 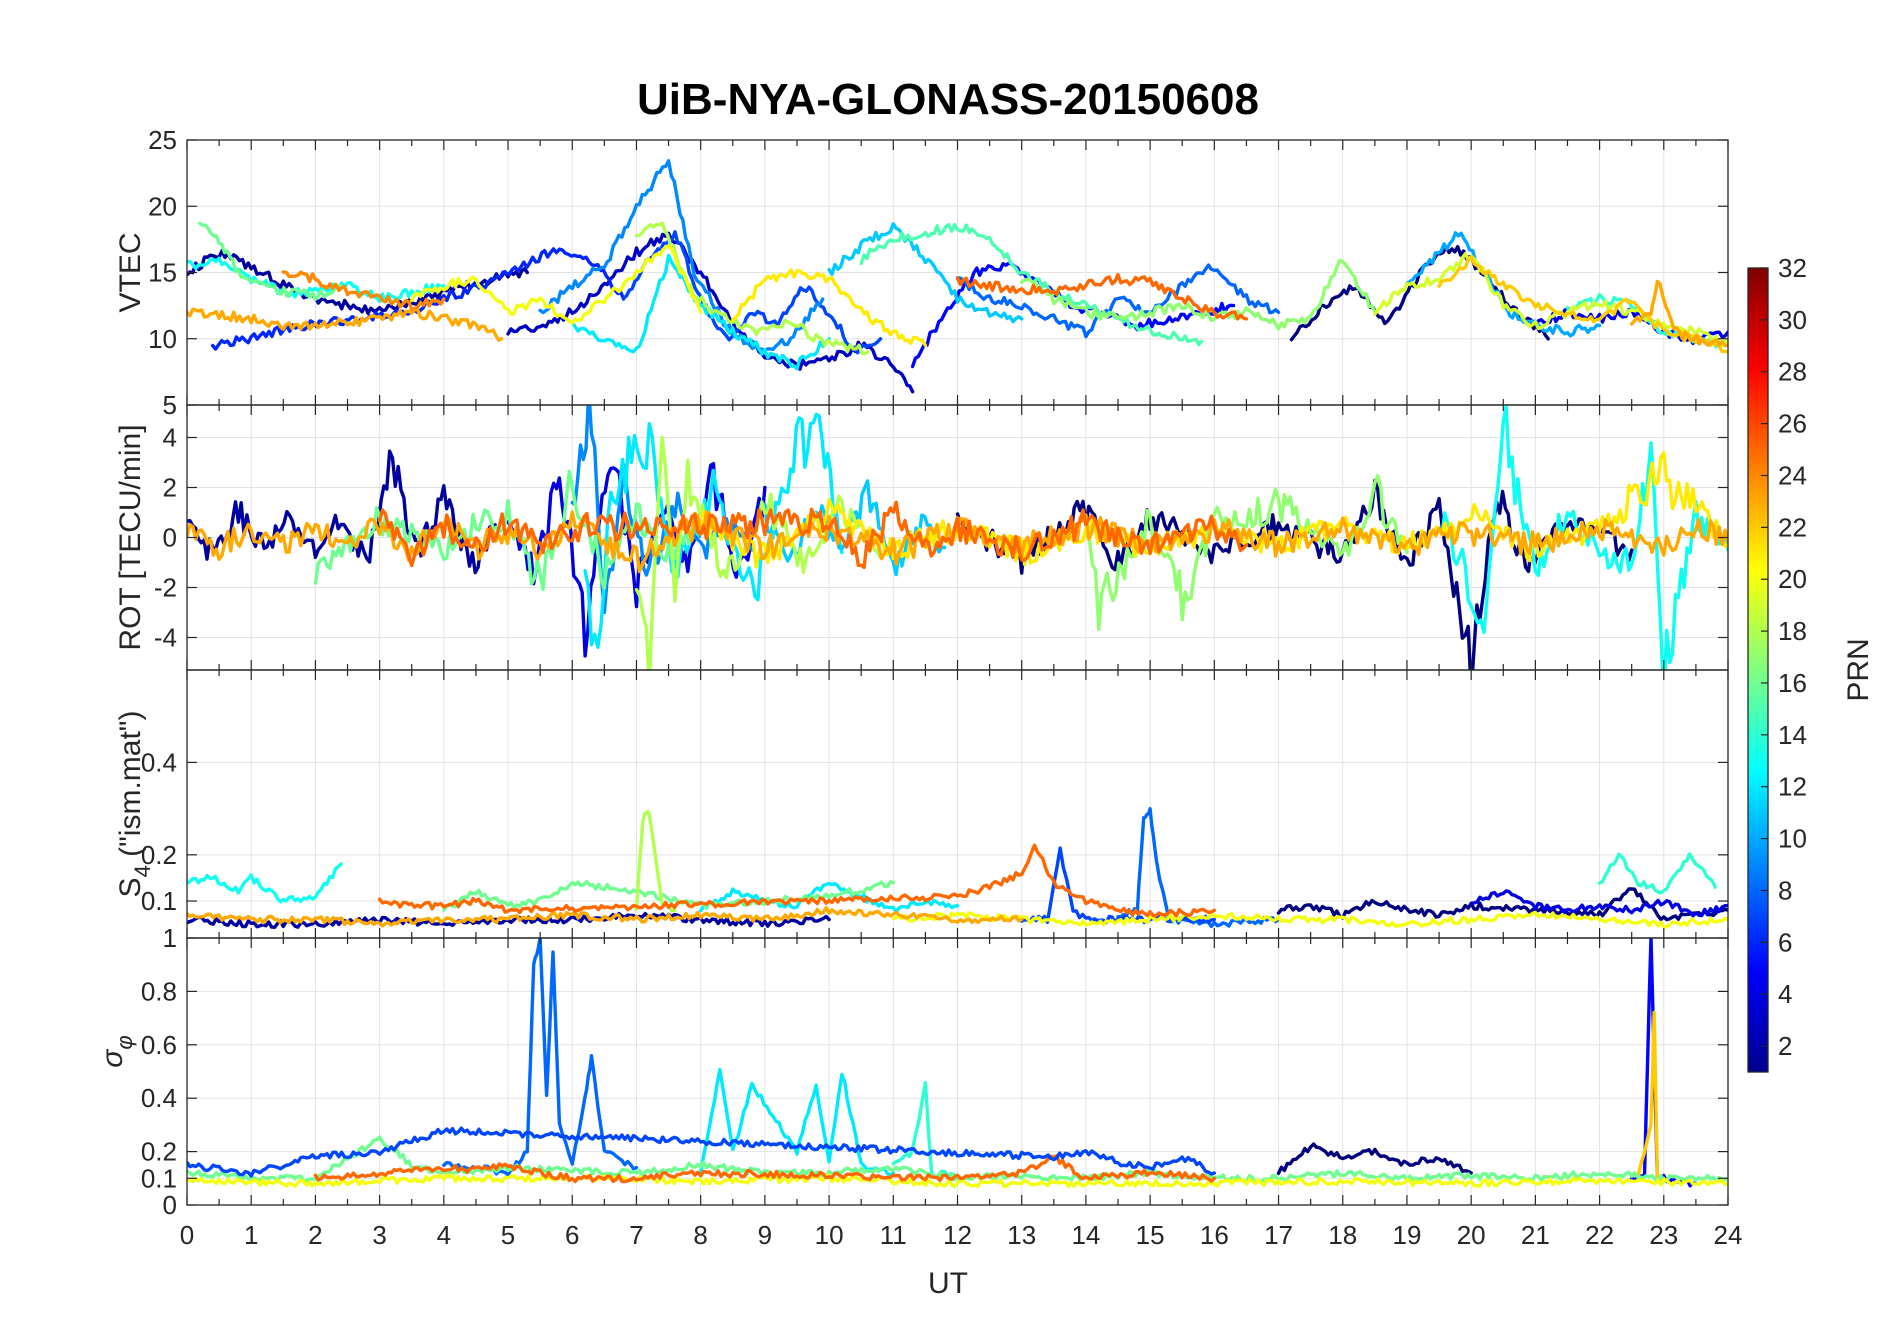 I want to click on colorbar-tick-label: 26, so click(x=1792, y=424).